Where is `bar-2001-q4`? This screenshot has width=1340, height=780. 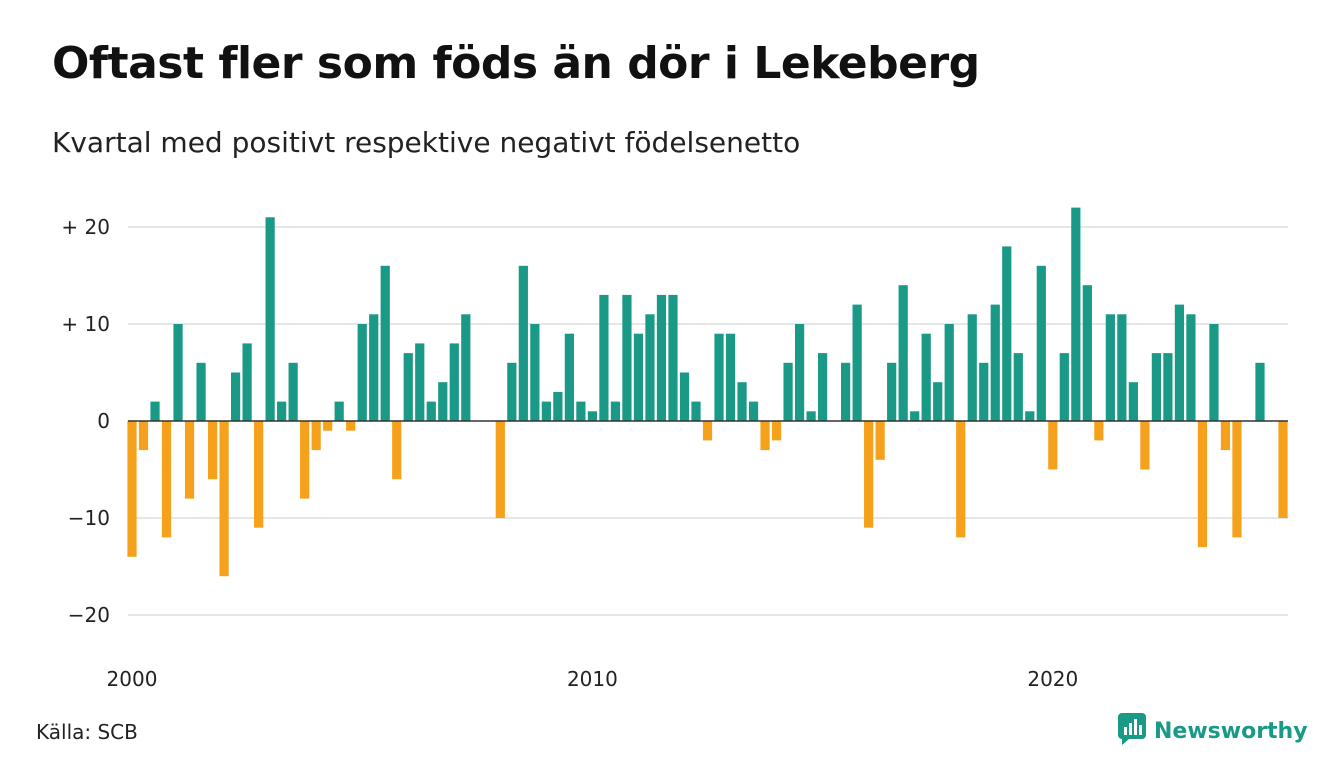 bar-2001-q4 is located at coordinates (212, 450).